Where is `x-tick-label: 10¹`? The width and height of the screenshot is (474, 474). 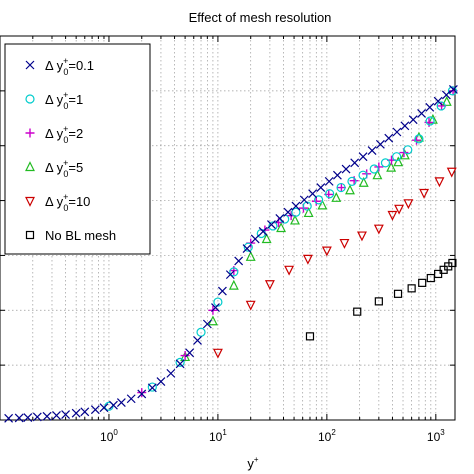
x-tick-label: 10¹ is located at coordinates (218, 436).